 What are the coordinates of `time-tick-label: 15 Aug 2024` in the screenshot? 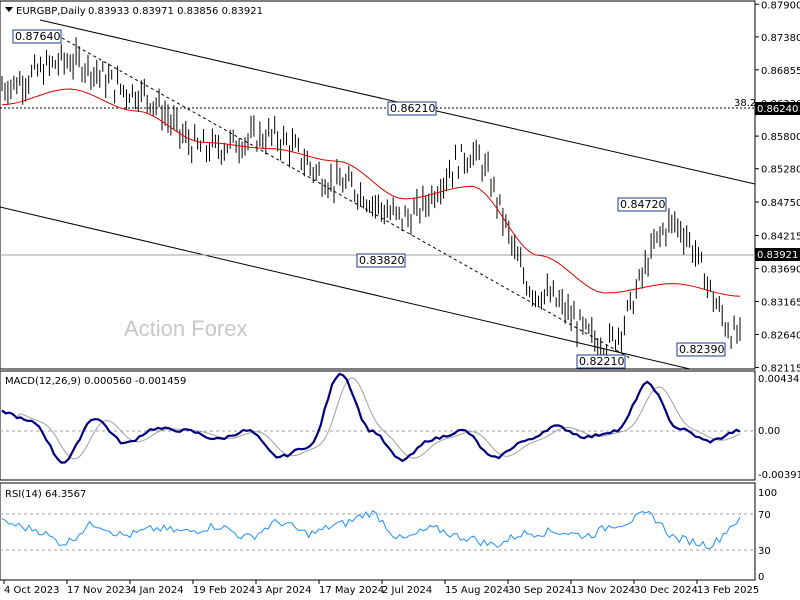 It's located at (477, 590).